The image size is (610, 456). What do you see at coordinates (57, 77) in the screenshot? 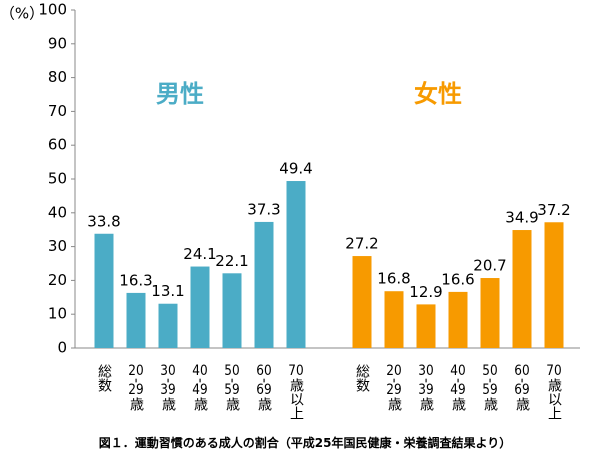
I see `y-tick-label: 80` at bounding box center [57, 77].